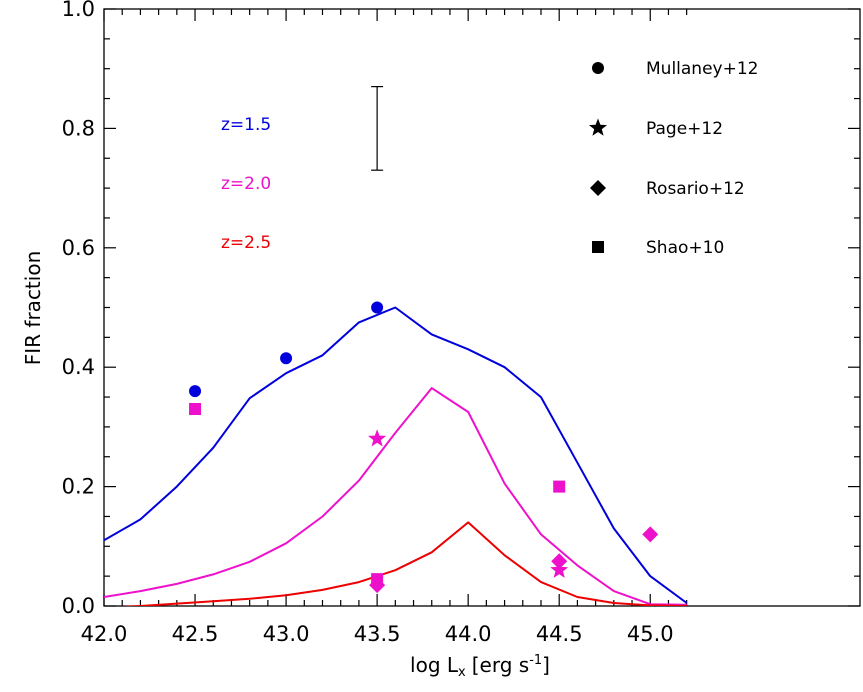 This screenshot has width=863, height=692. What do you see at coordinates (246, 125) in the screenshot?
I see `redshift-label: z=1.5` at bounding box center [246, 125].